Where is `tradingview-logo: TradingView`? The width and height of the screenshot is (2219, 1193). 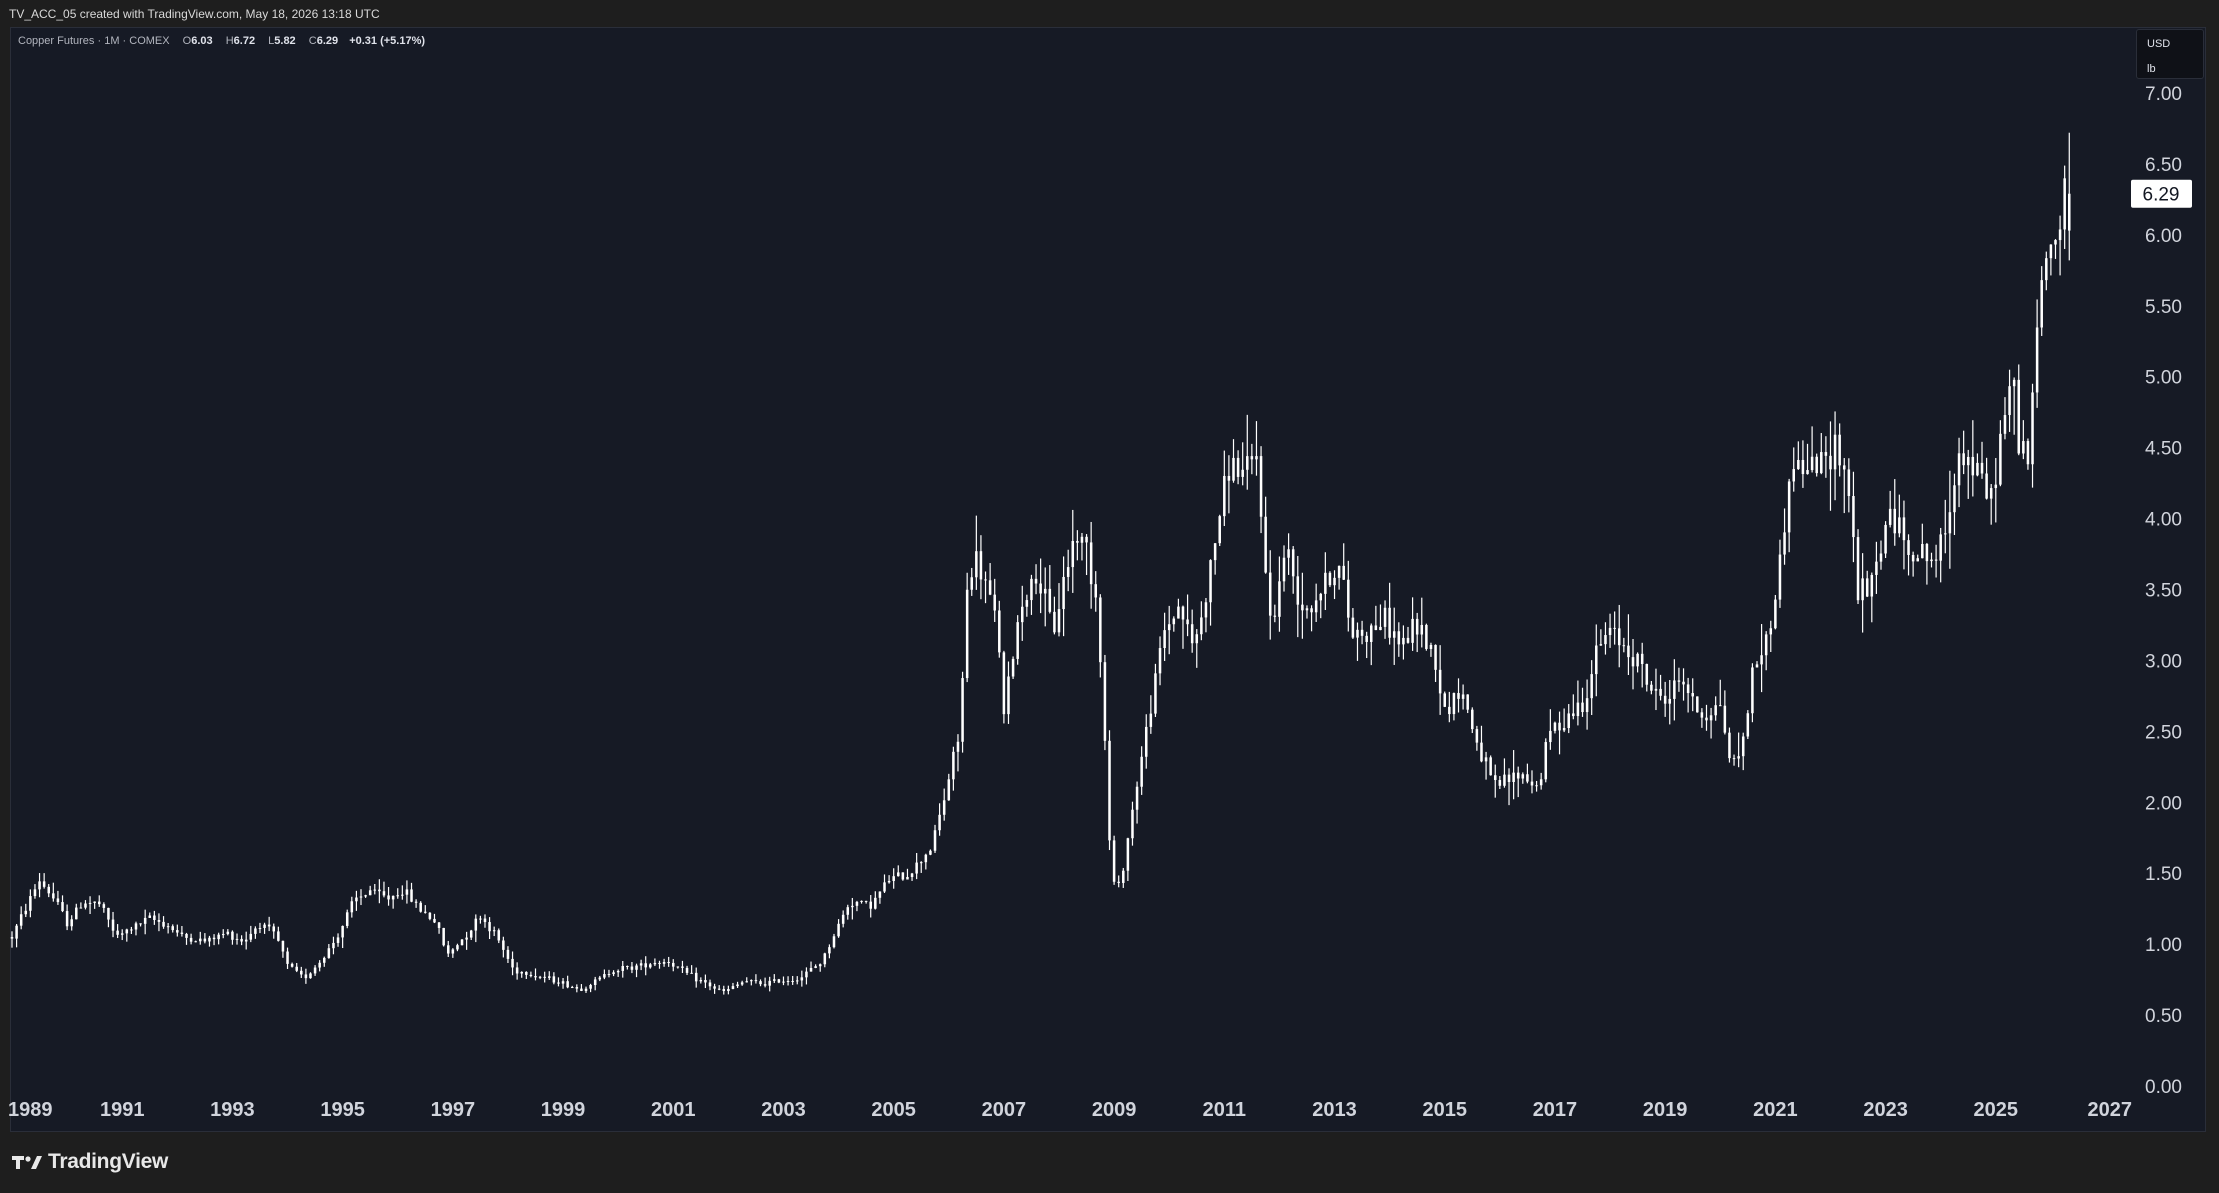 tradingview-logo: TradingView is located at coordinates (90, 1162).